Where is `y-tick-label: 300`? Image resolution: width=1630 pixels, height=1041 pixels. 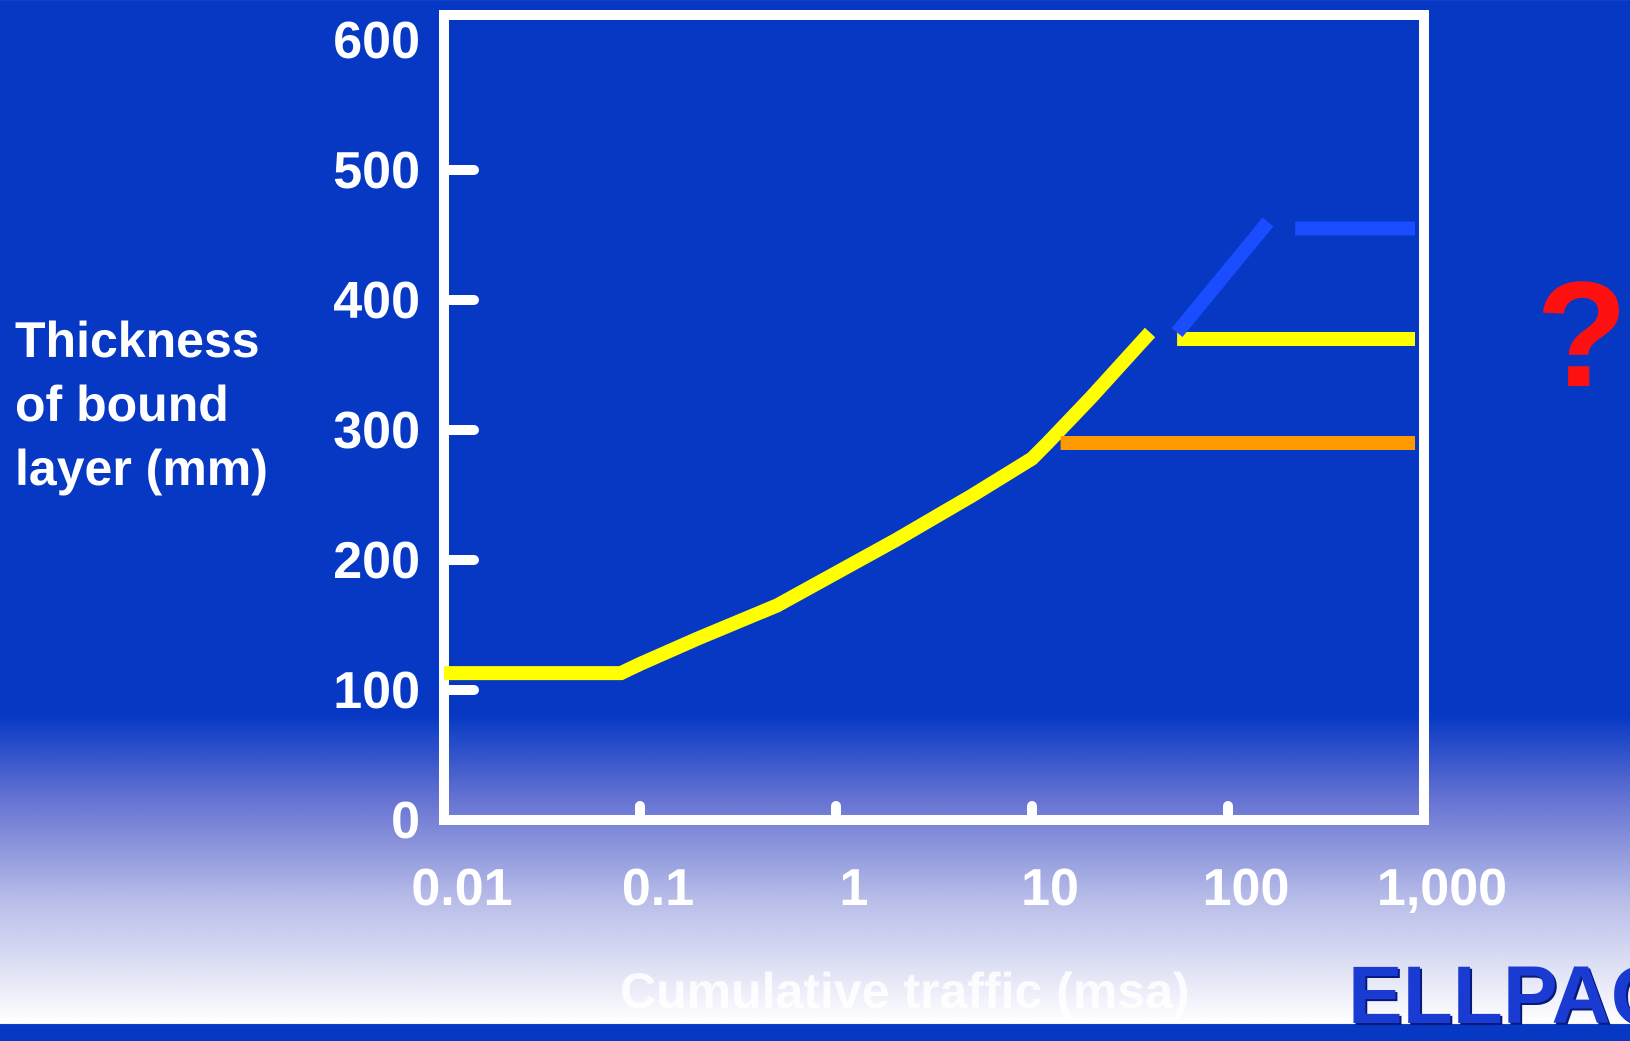 y-tick-label: 300 is located at coordinates (376, 431).